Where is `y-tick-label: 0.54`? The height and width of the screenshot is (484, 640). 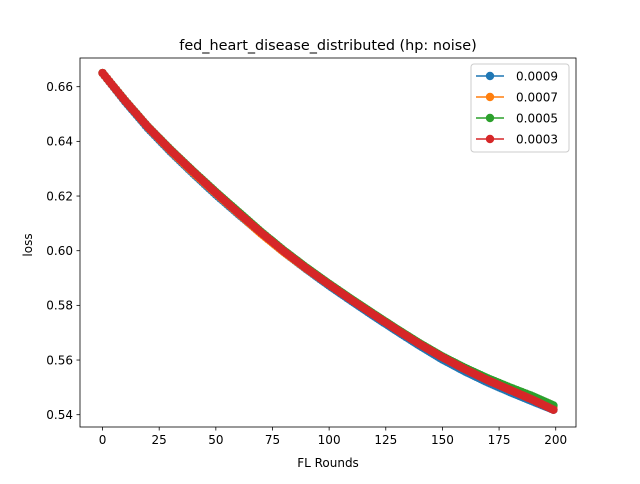 y-tick-label: 0.54 is located at coordinates (59, 415).